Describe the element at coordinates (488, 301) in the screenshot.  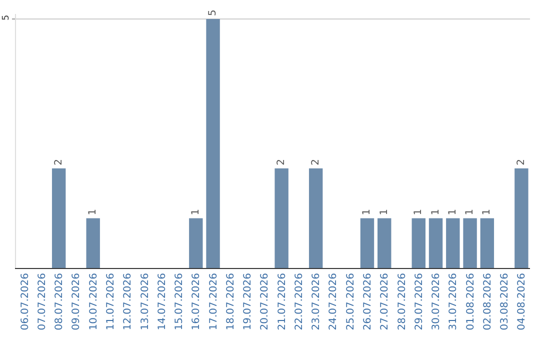
I see `x-tick-label: 02.08.2026` at that location.